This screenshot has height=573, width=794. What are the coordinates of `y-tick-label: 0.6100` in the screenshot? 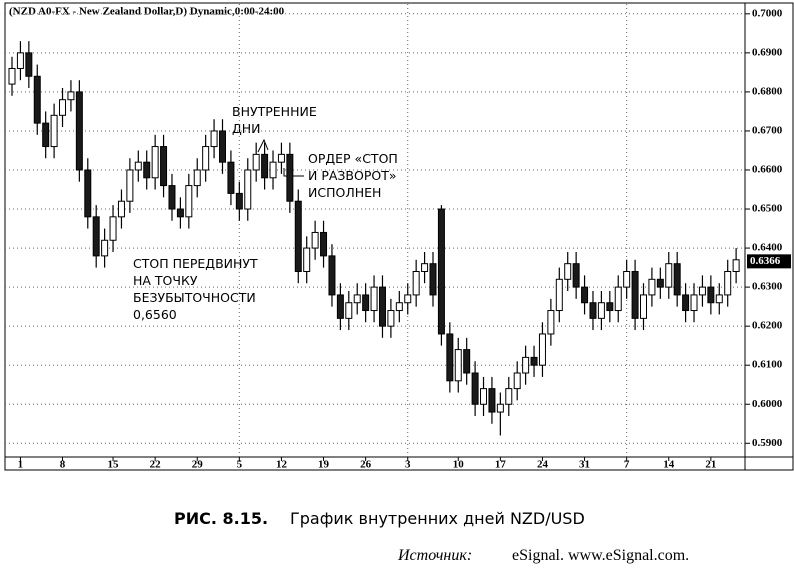 It's located at (767, 365).